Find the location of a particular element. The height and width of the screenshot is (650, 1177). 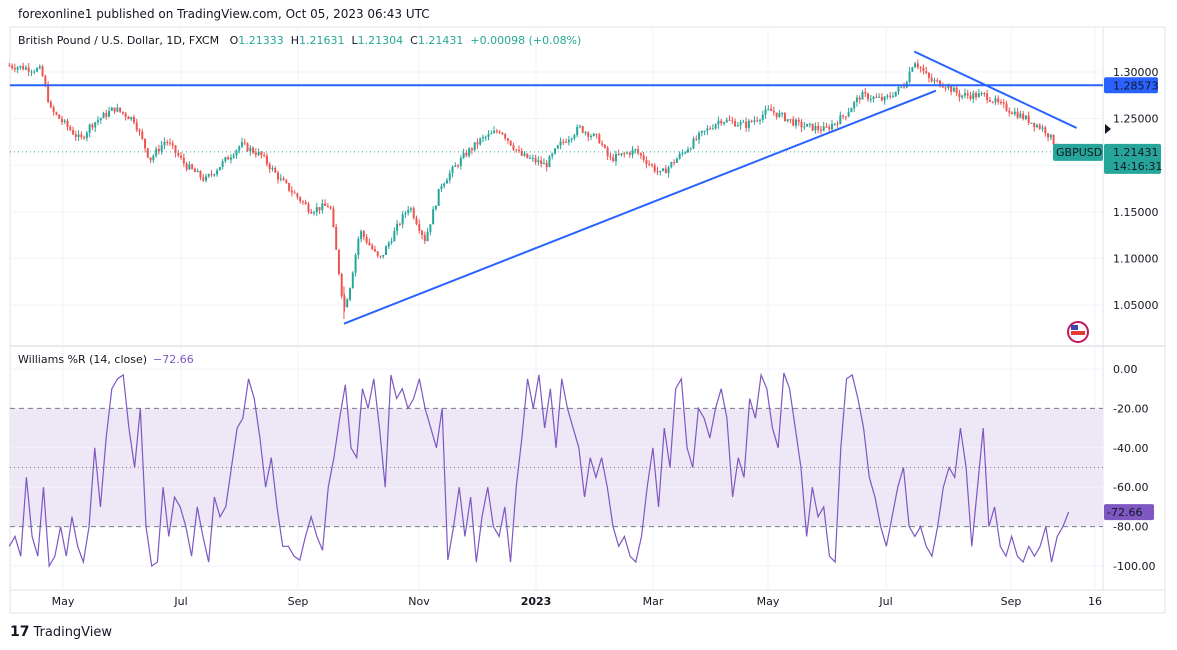

price-tick-label: 1.15000 is located at coordinates (1136, 212).